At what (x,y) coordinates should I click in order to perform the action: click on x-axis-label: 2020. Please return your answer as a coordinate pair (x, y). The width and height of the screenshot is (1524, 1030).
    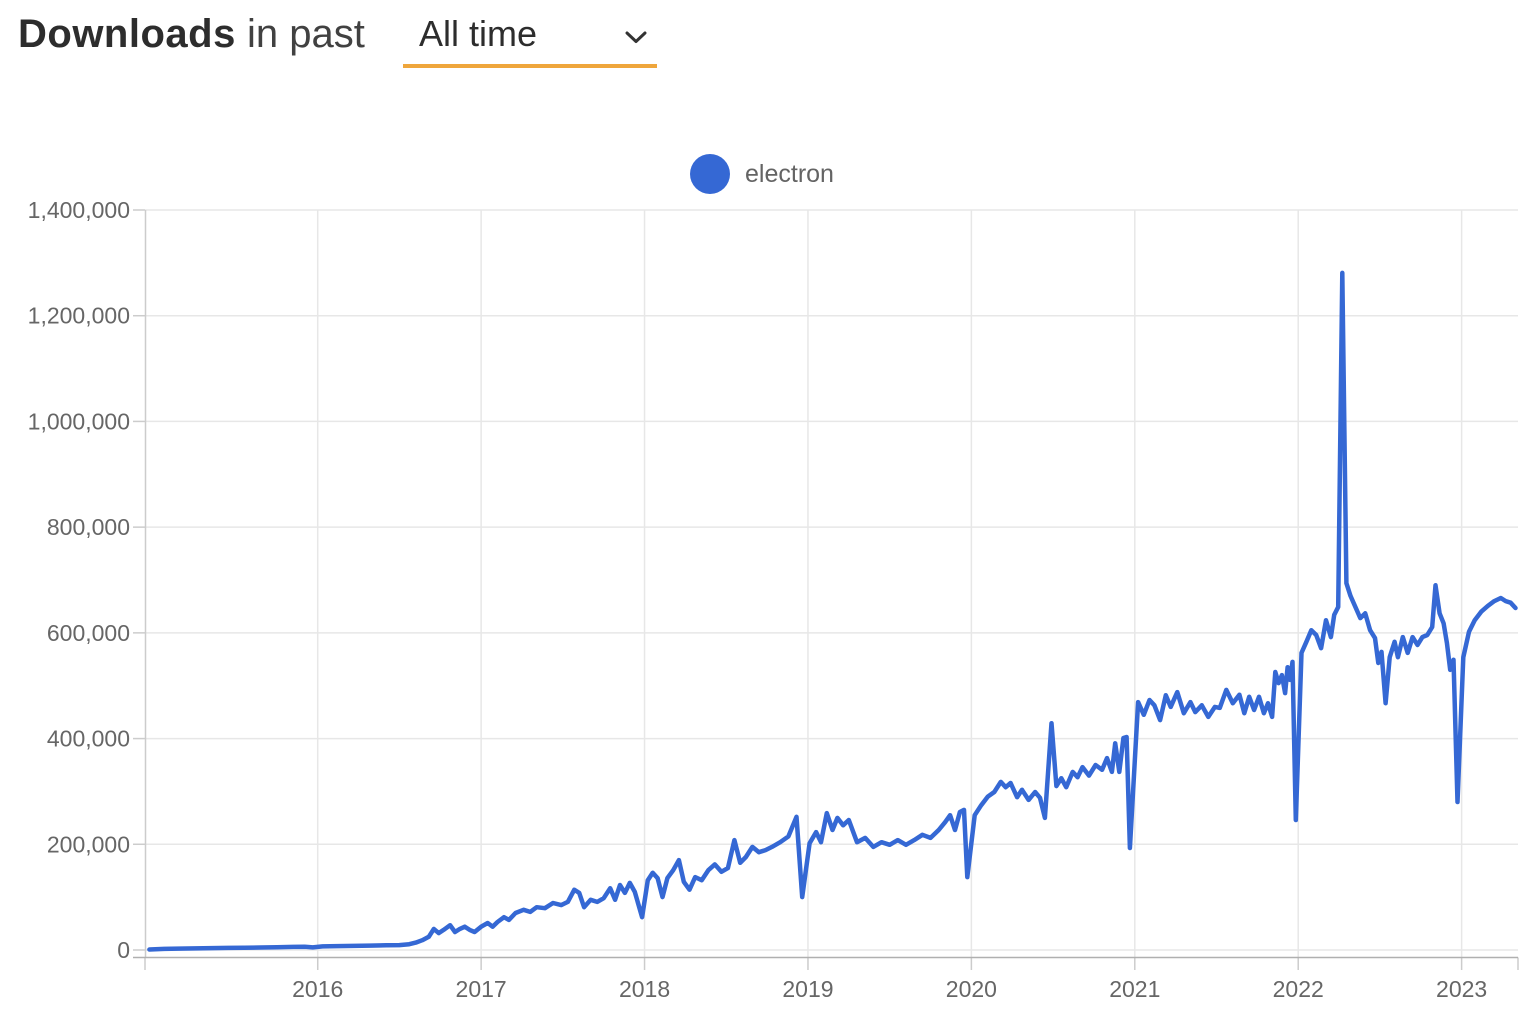
    Looking at the image, I should click on (971, 989).